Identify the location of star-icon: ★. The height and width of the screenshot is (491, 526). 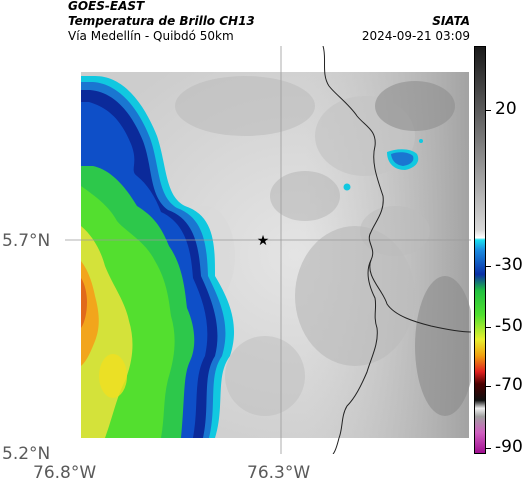
(263, 241).